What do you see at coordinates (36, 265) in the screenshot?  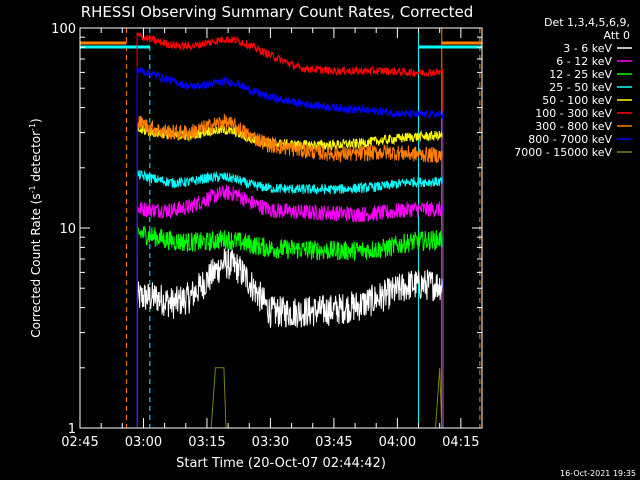 I see `y-axis-label-main: Corrected Count Rate (s` at bounding box center [36, 265].